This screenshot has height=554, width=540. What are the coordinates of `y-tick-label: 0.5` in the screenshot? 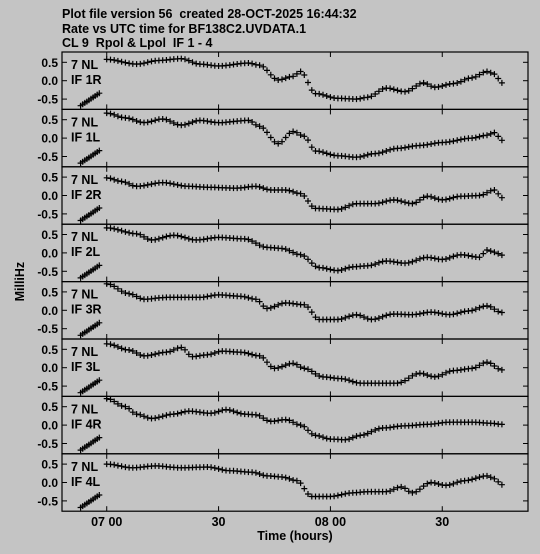 It's located at (49, 120).